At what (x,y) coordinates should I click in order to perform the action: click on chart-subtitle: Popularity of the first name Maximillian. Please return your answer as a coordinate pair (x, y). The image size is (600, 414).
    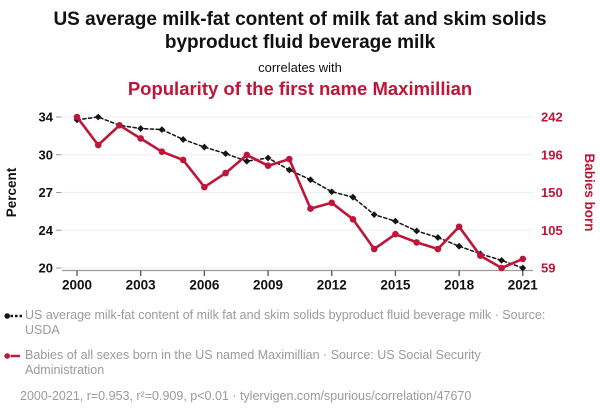
    Looking at the image, I should click on (300, 88).